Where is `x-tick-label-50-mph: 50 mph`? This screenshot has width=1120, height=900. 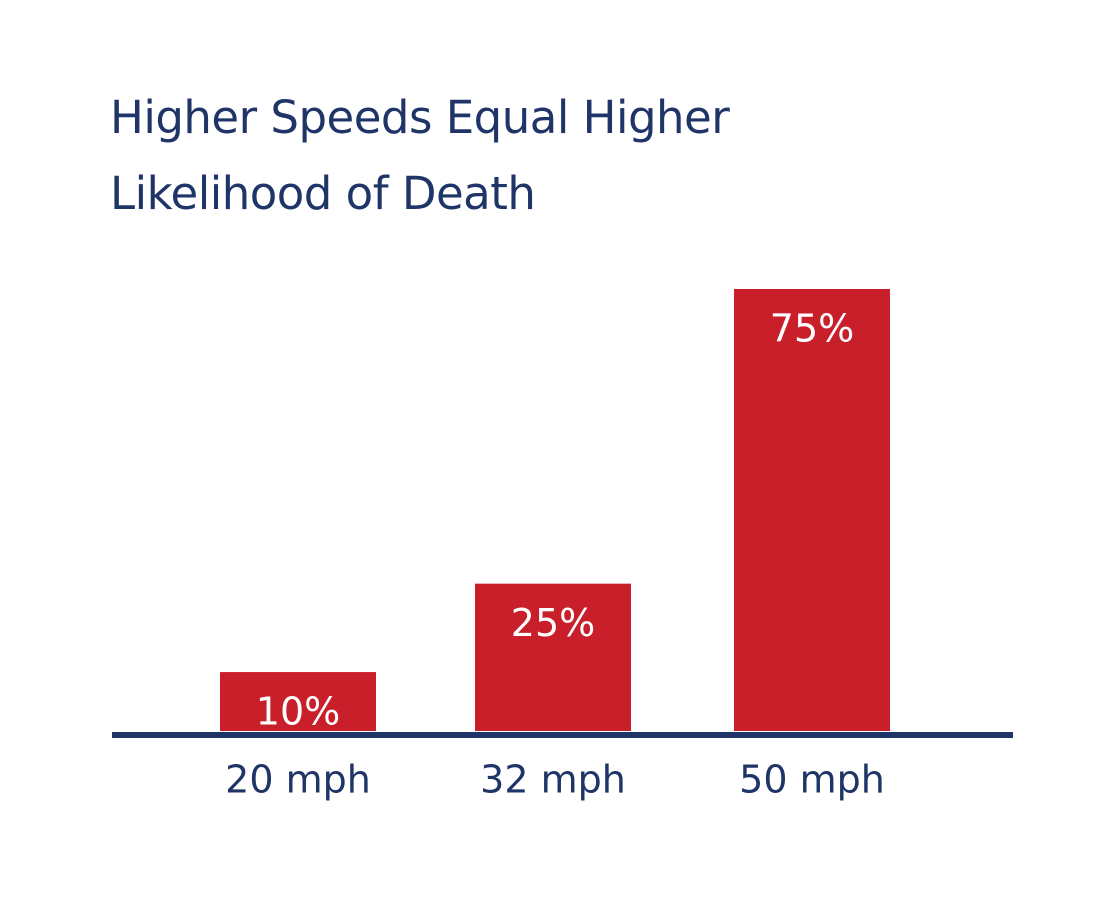 x-tick-label-50-mph: 50 mph is located at coordinates (812, 780).